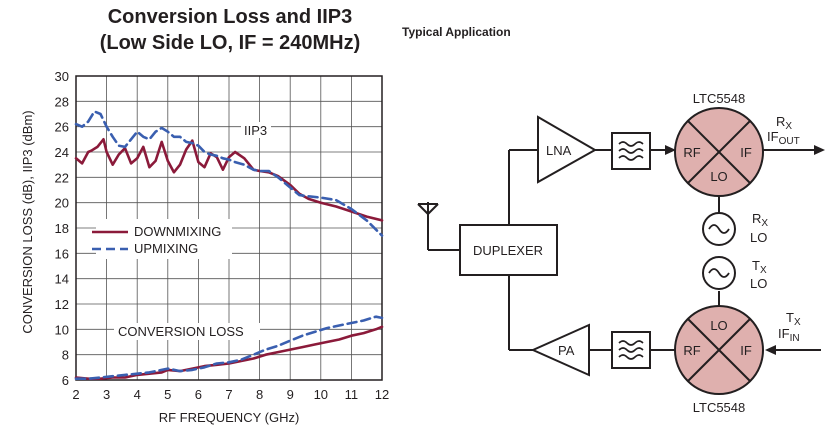  What do you see at coordinates (784, 123) in the screenshot?
I see `rx-if-out-label: RX` at bounding box center [784, 123].